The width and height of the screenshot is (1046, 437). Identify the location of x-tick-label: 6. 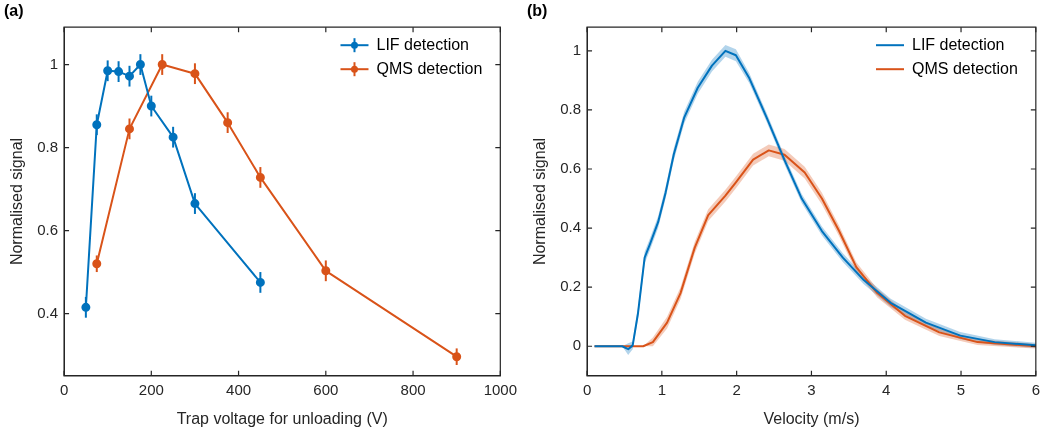
(1035, 389).